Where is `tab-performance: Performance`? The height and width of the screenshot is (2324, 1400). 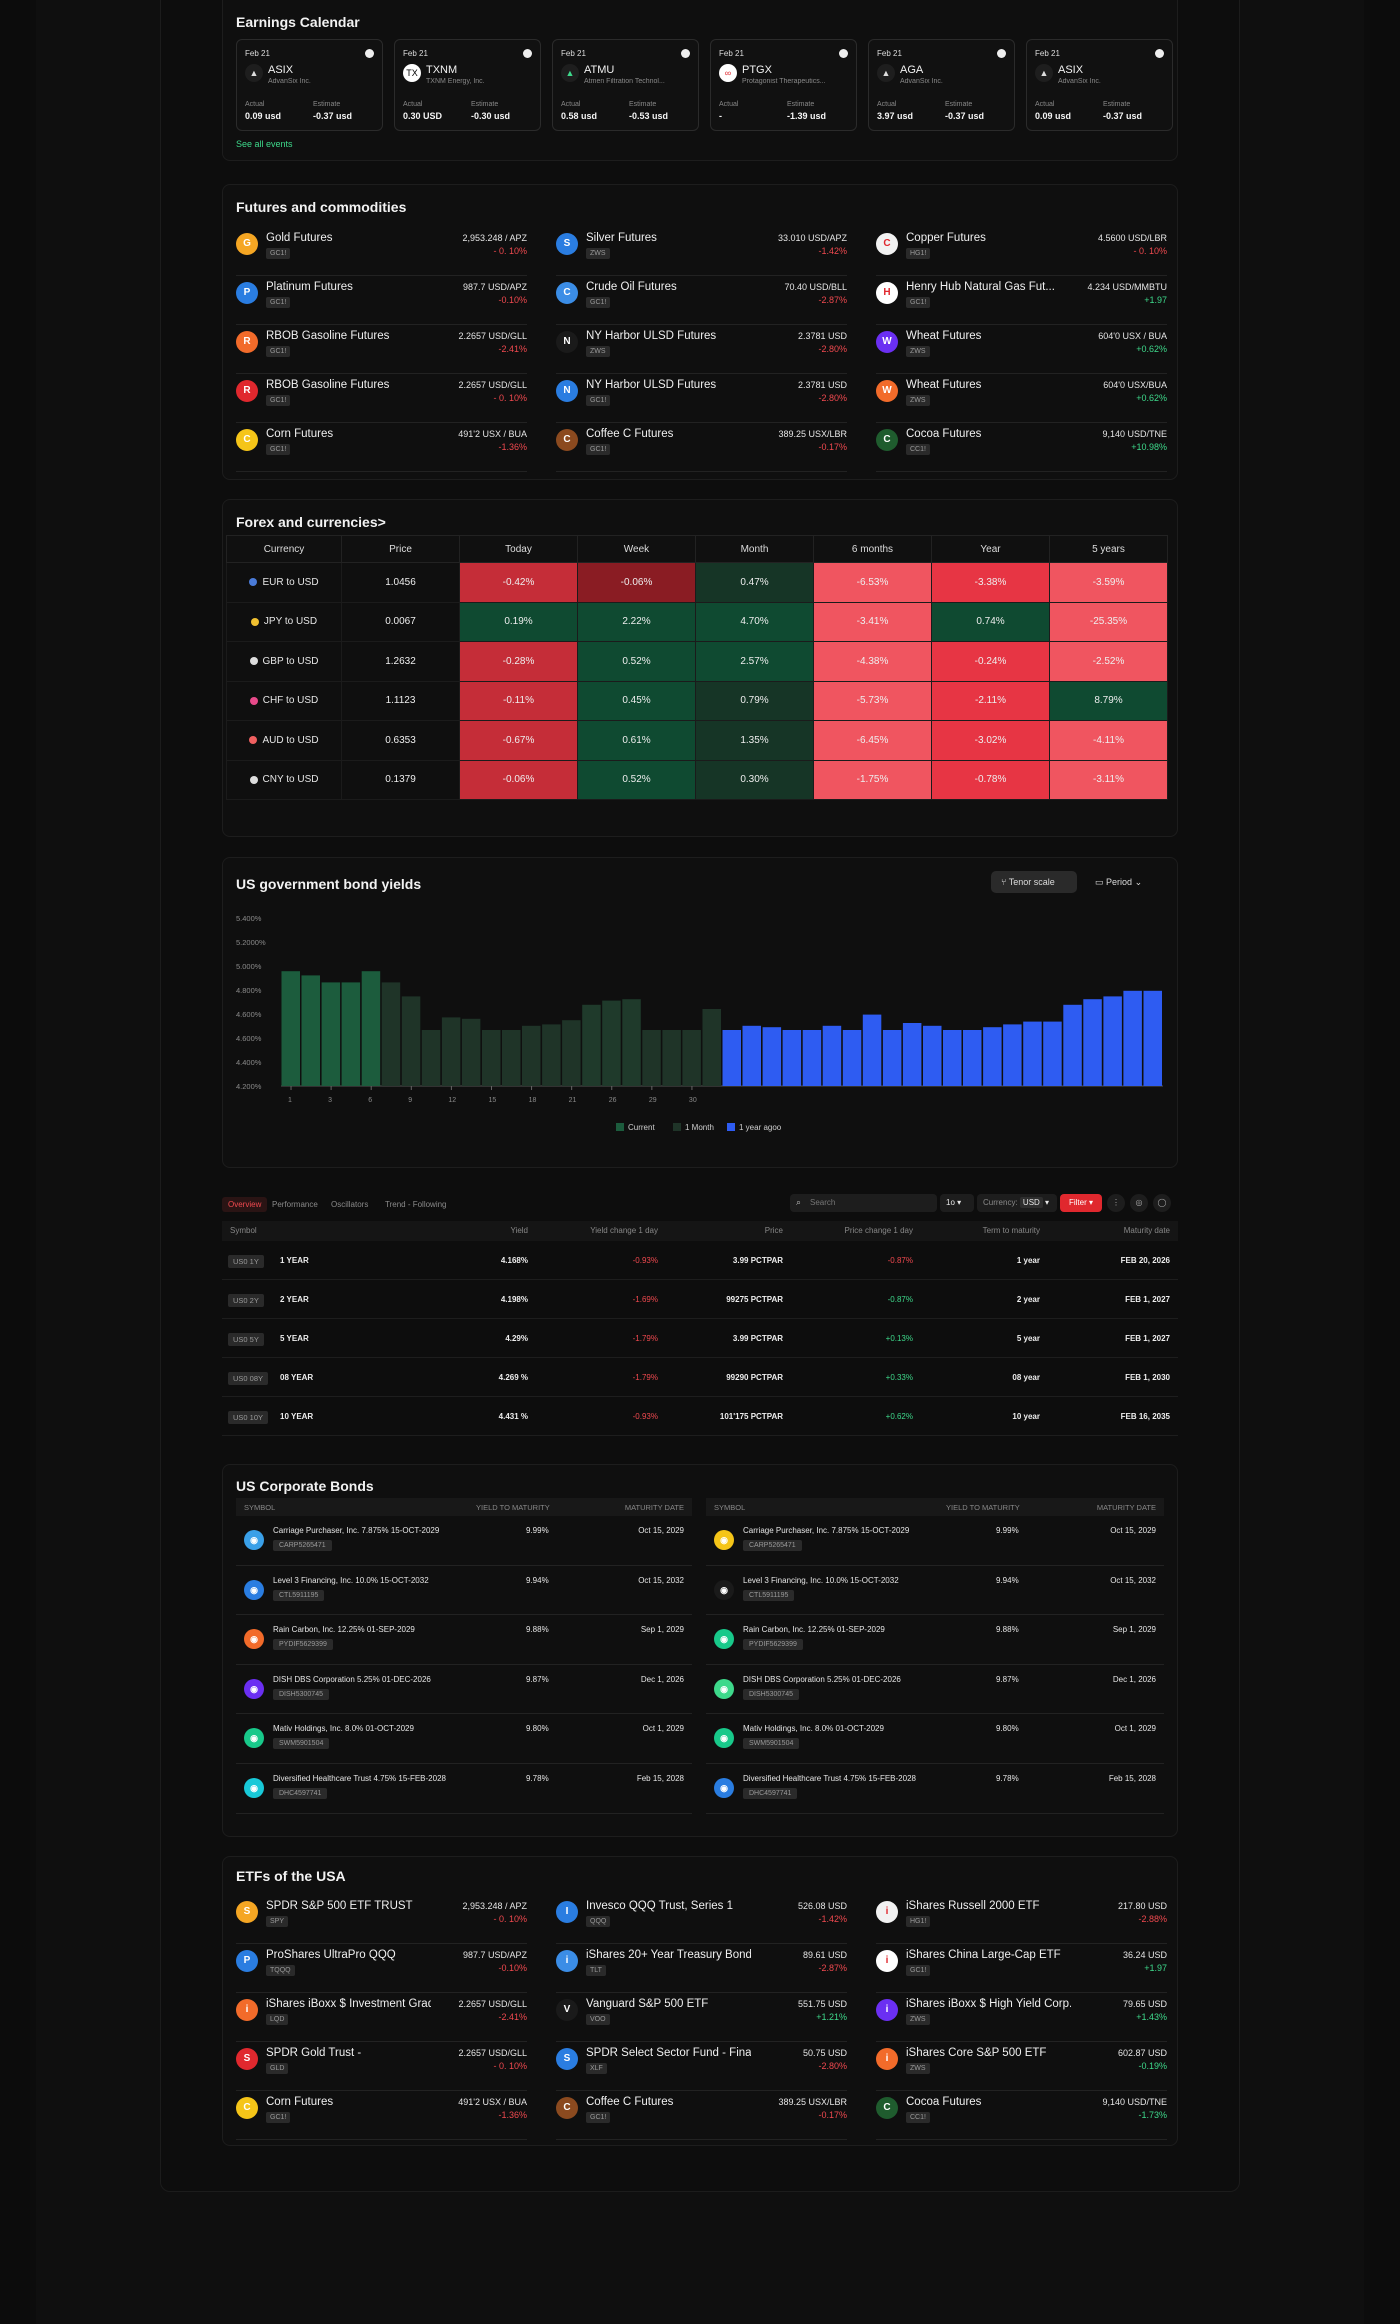 tab-performance: Performance is located at coordinates (295, 1204).